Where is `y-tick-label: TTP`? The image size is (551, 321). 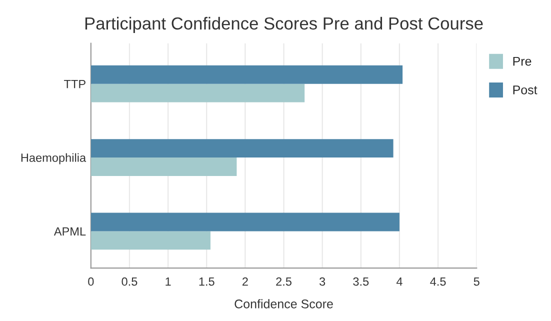
y-tick-label: TTP is located at coordinates (75, 84).